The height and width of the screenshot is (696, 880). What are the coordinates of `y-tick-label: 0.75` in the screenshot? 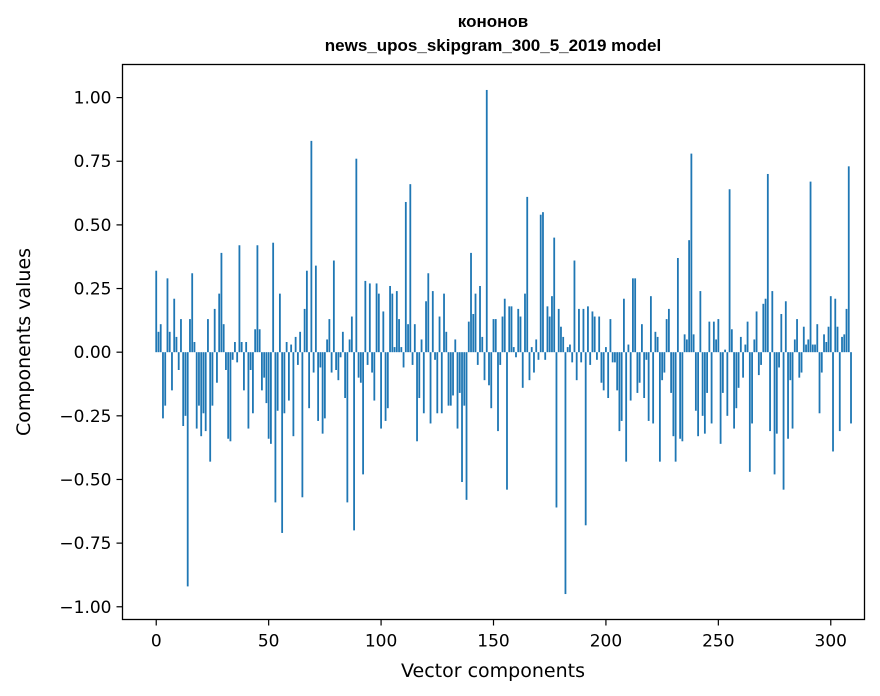 It's located at (93, 162).